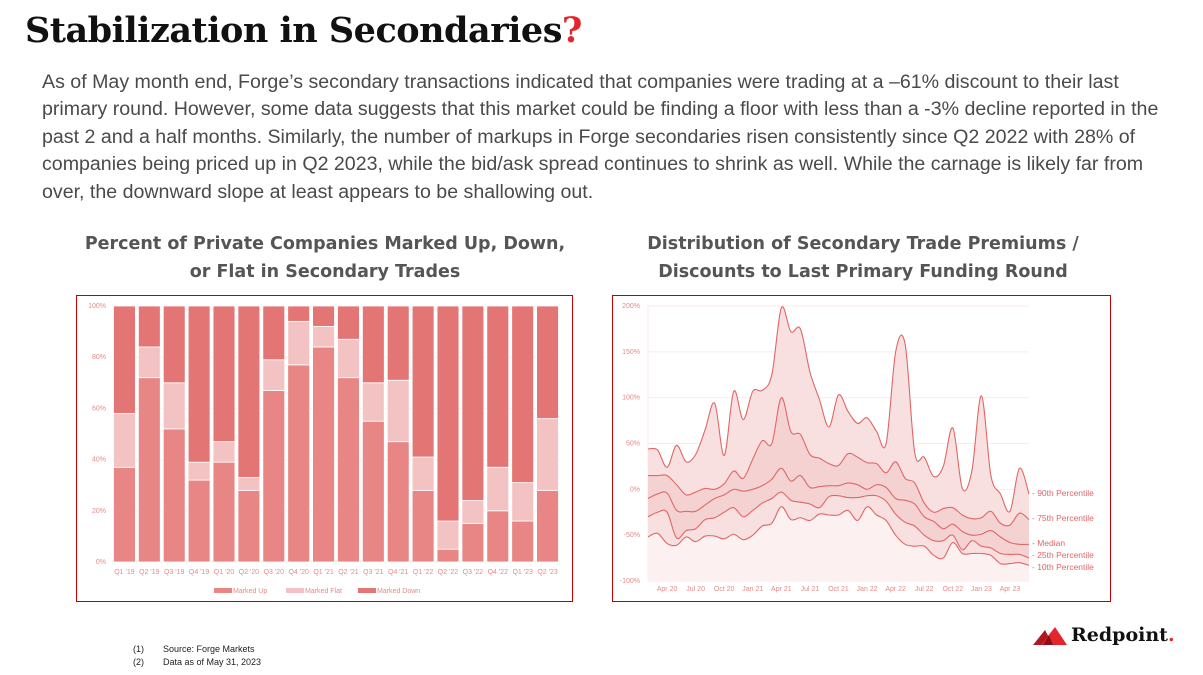 Image resolution: width=1203 pixels, height=675 pixels. I want to click on line-25th-percentile, so click(838, 525).